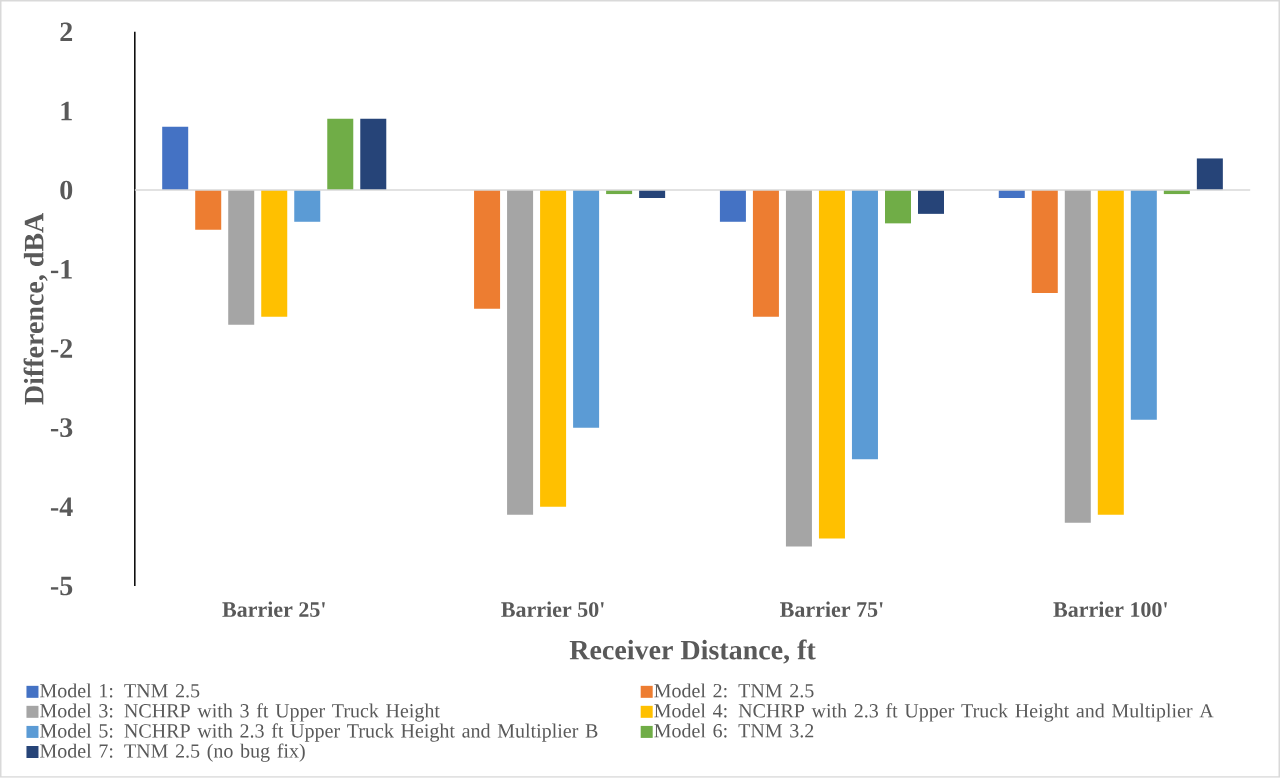 The height and width of the screenshot is (778, 1280). What do you see at coordinates (61, 428) in the screenshot?
I see `y-tick-label: -3` at bounding box center [61, 428].